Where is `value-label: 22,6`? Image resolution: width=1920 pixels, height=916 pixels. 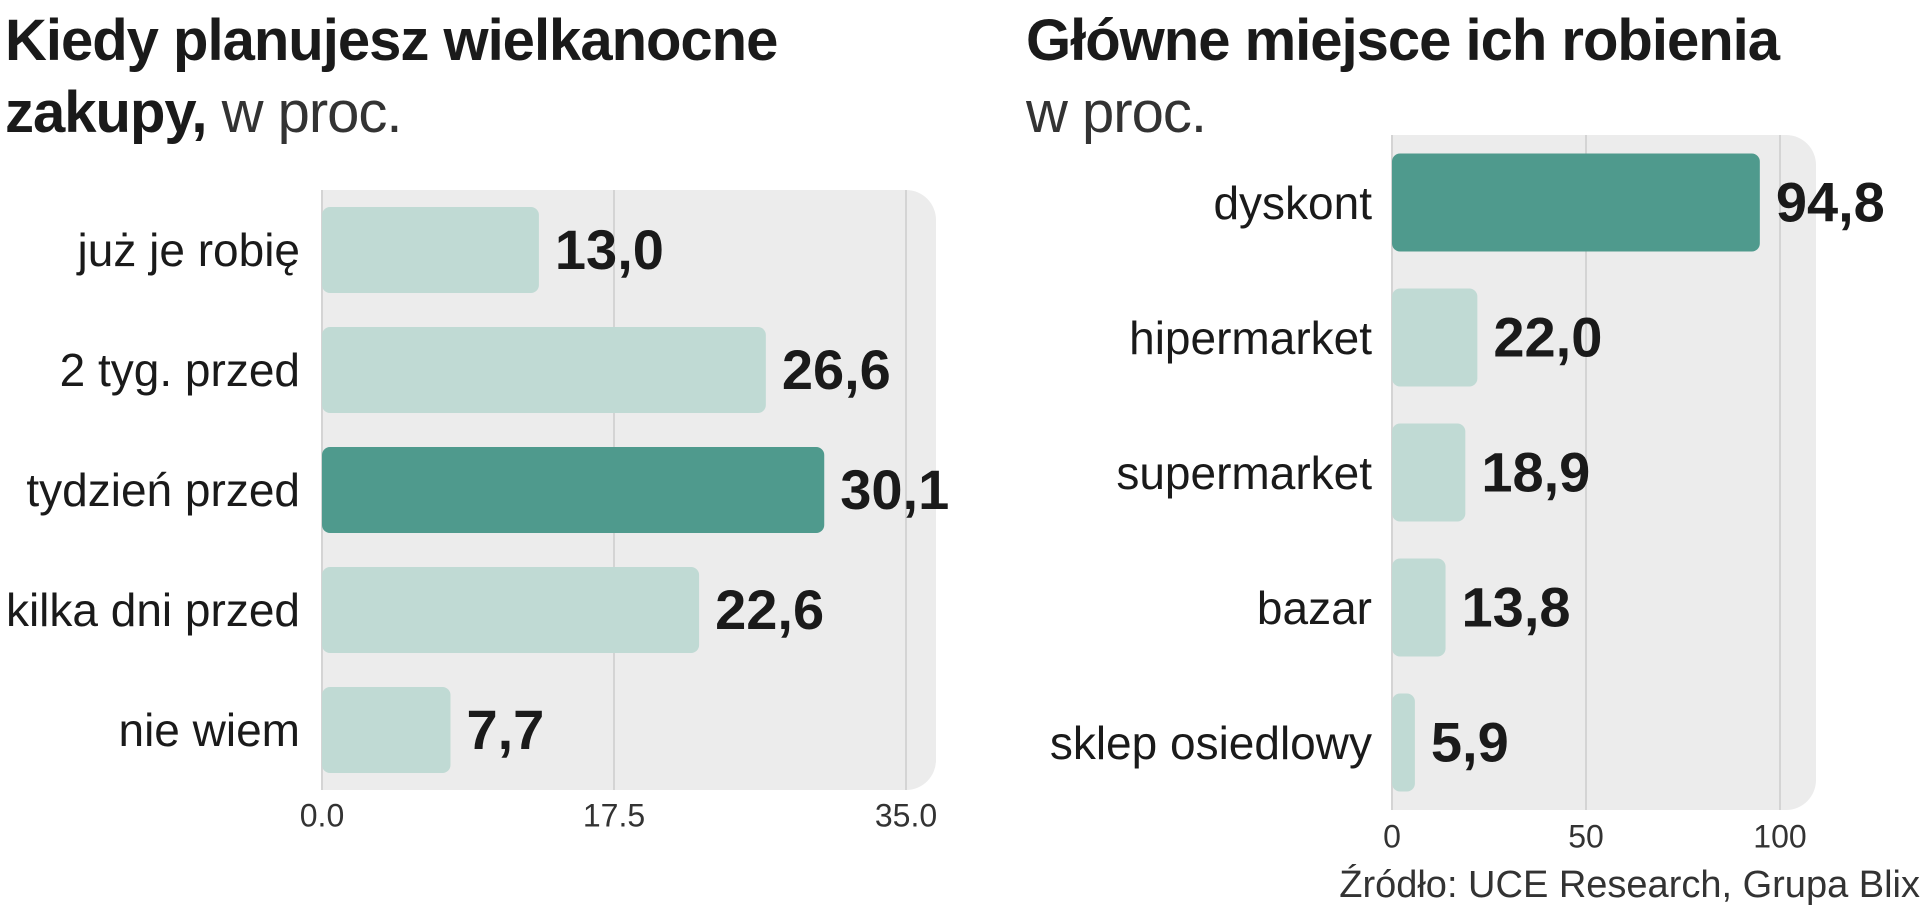 value-label: 22,6 is located at coordinates (769, 609).